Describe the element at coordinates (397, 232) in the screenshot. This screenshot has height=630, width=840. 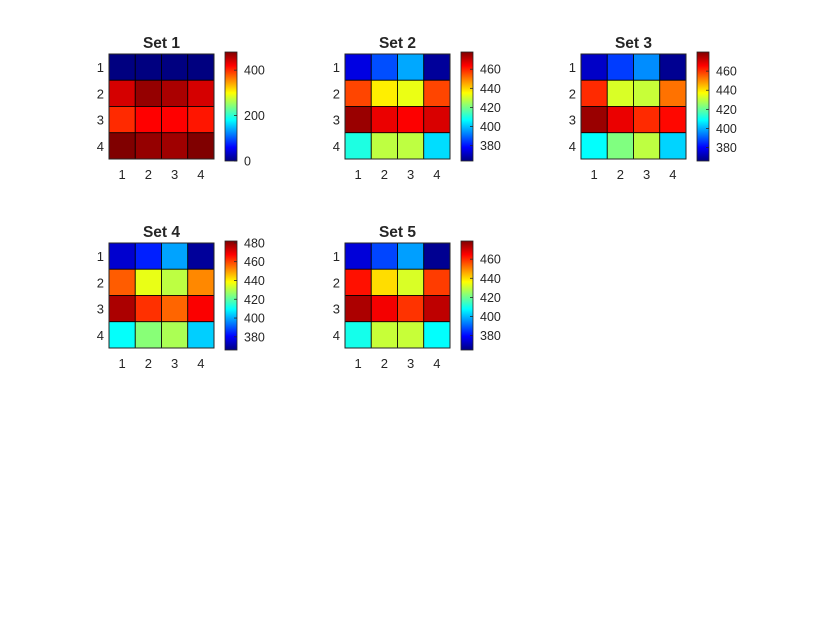
I see `panel-title: Set 5` at that location.